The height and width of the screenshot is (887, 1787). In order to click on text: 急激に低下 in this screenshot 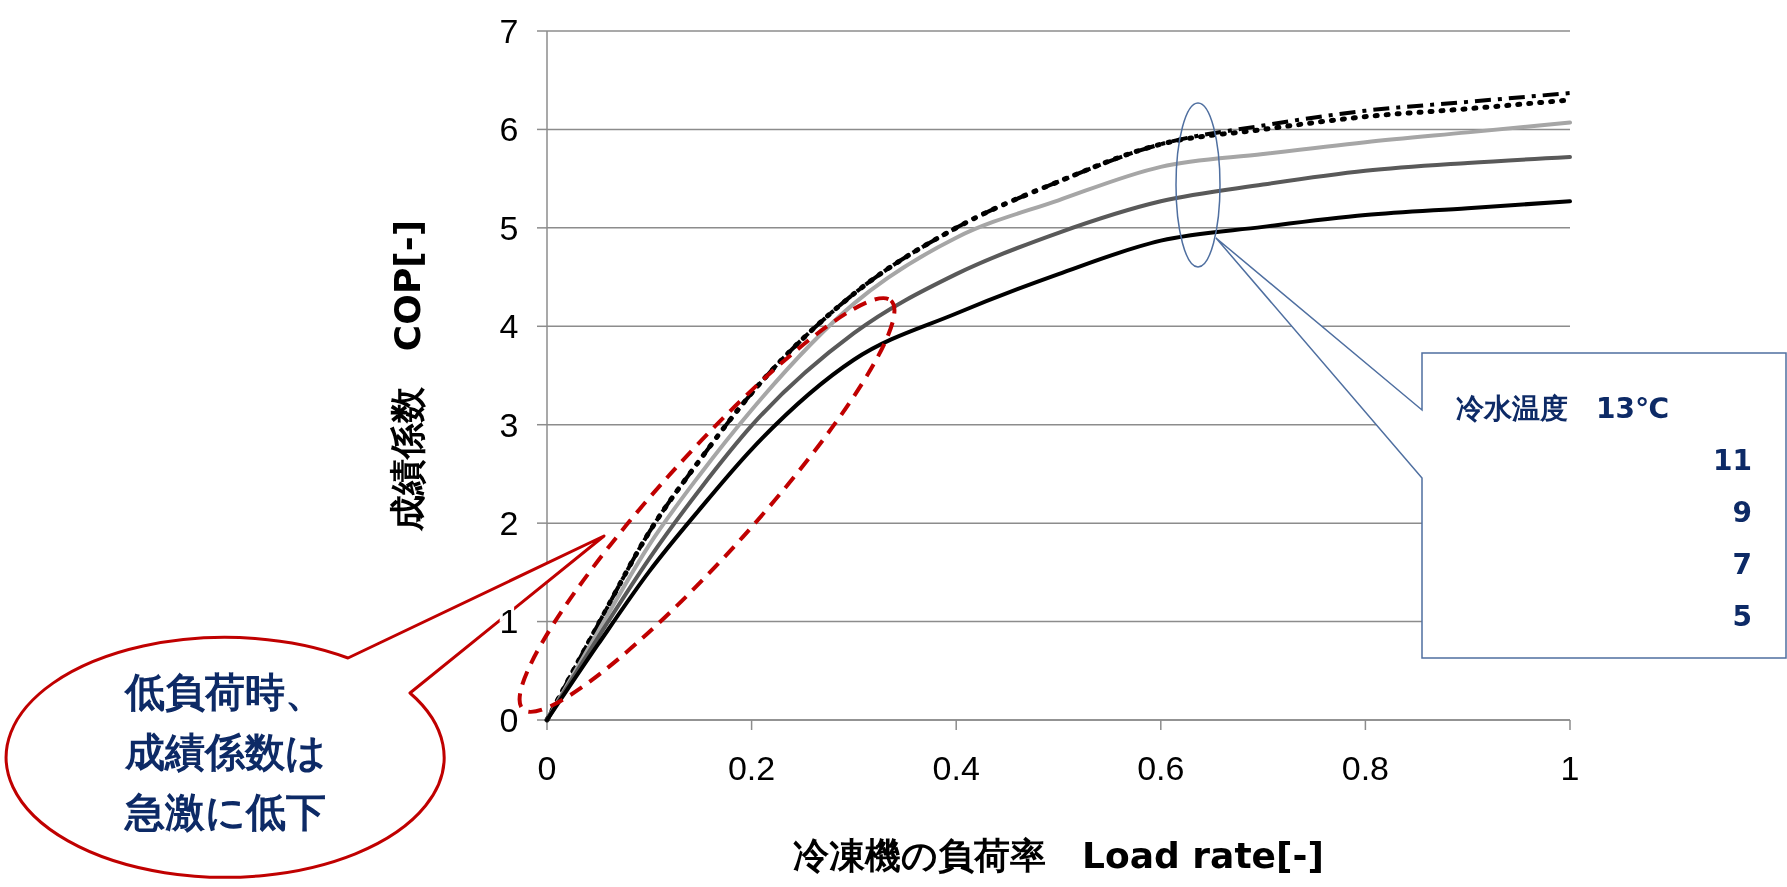, I will do `click(224, 812)`.